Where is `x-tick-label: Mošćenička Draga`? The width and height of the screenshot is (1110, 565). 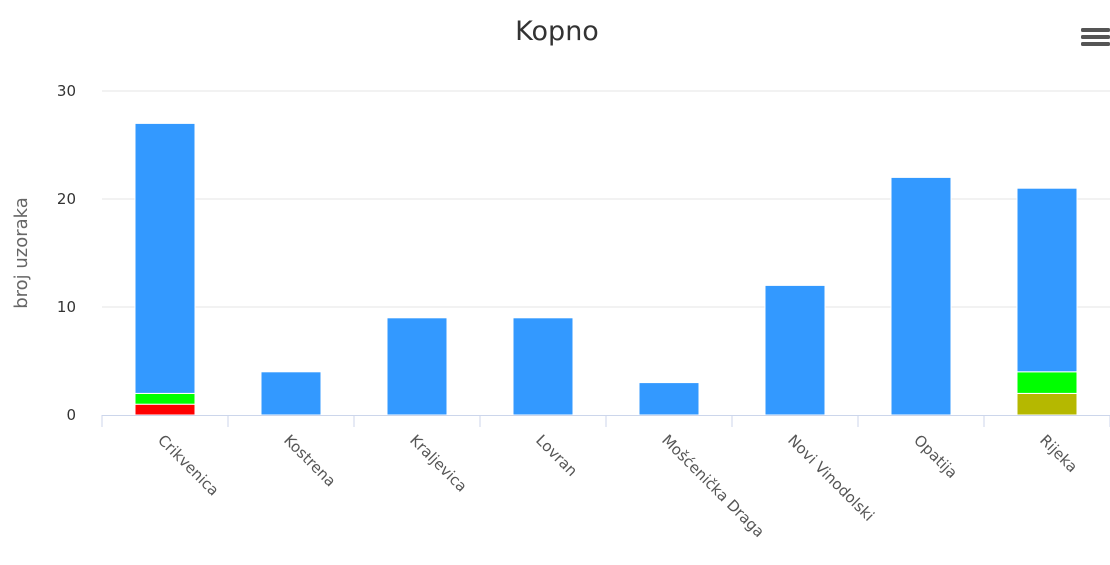
x-tick-label: Mošćenička Draga is located at coordinates (713, 486).